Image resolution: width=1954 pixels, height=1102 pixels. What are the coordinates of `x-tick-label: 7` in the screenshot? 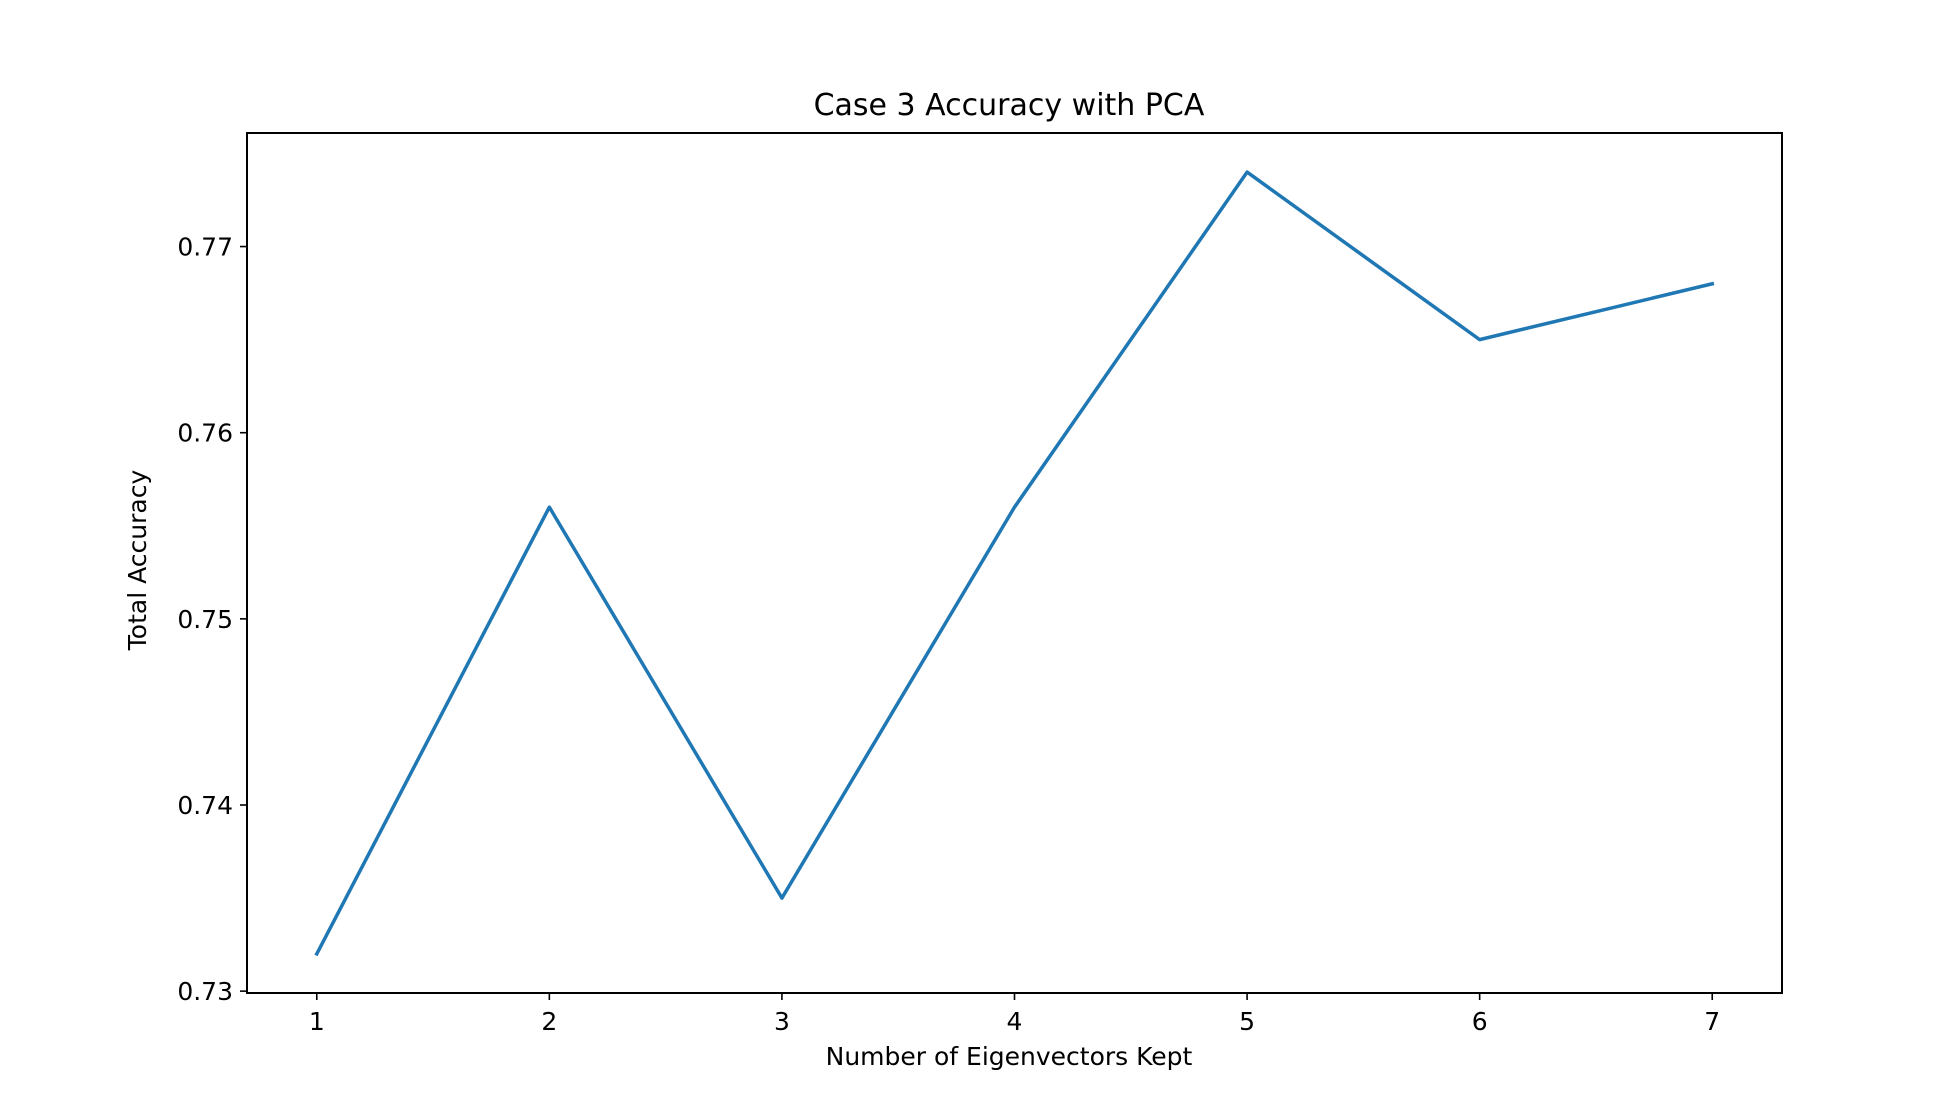 It's located at (1712, 1021).